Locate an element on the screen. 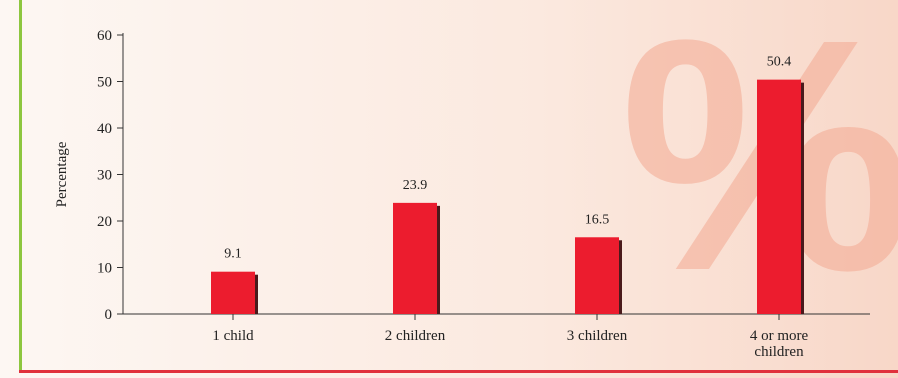 The width and height of the screenshot is (898, 378). y-tick-label: 60 is located at coordinates (104, 36).